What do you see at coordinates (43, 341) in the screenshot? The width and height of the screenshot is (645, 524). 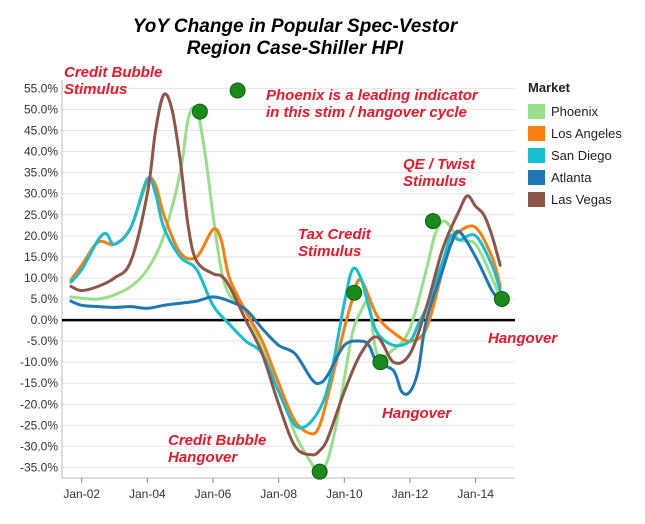 I see `y-tick-label: -5.0%` at bounding box center [43, 341].